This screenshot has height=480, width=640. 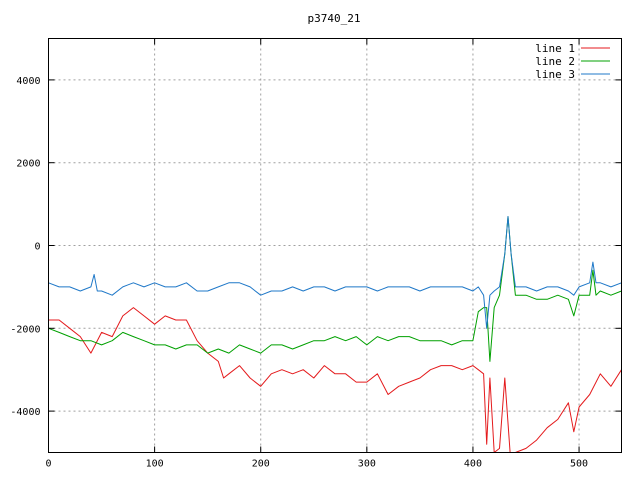 What do you see at coordinates (473, 464) in the screenshot?
I see `x-tick-label: 400` at bounding box center [473, 464].